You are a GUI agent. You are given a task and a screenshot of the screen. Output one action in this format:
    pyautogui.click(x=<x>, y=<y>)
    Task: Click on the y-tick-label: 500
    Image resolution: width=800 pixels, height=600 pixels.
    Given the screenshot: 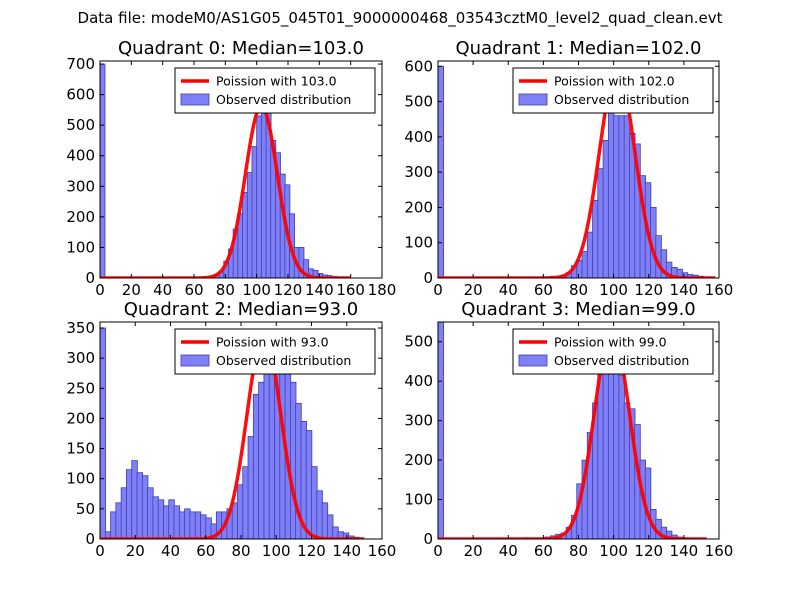 What is the action you would take?
    pyautogui.click(x=418, y=342)
    